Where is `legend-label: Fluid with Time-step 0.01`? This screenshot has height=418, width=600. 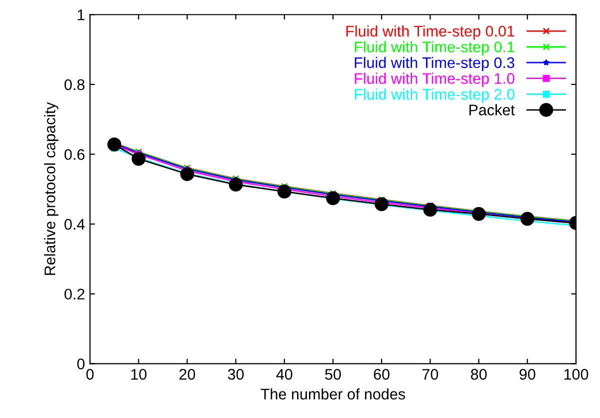
legend-label: Fluid with Time-step 0.01 is located at coordinates (430, 32).